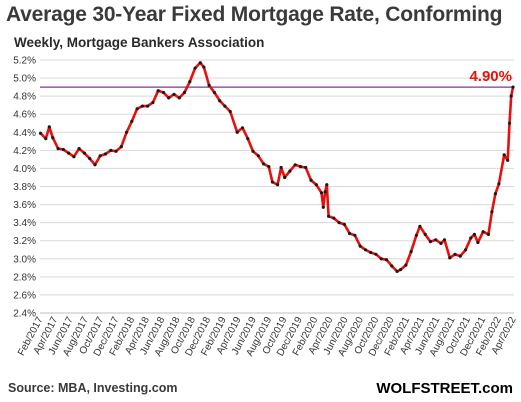 Image resolution: width=521 pixels, height=402 pixels. What do you see at coordinates (24, 151) in the screenshot?
I see `y-tick-label: 4.2%` at bounding box center [24, 151].